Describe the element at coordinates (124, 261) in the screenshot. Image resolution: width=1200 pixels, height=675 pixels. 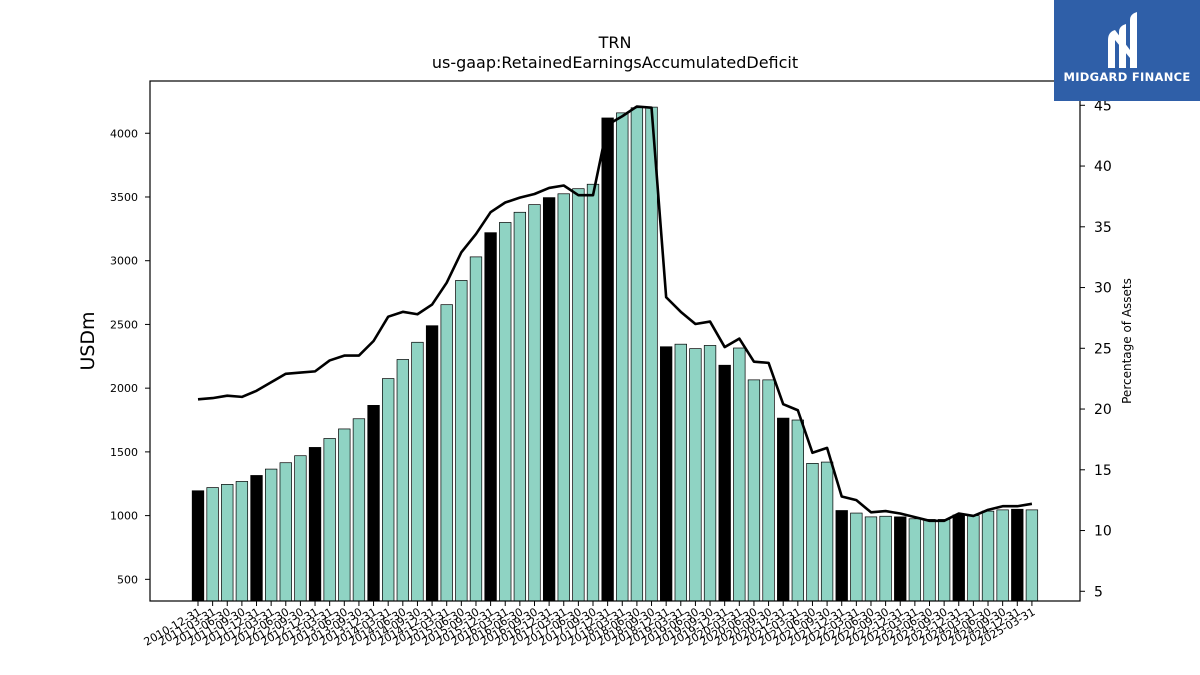
I see `y-tick-label: 3000` at that location.